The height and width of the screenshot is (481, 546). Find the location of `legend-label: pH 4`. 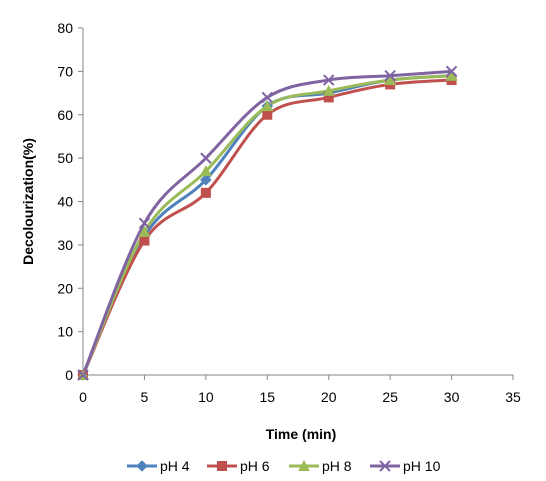

legend-label: pH 4 is located at coordinates (175, 466).